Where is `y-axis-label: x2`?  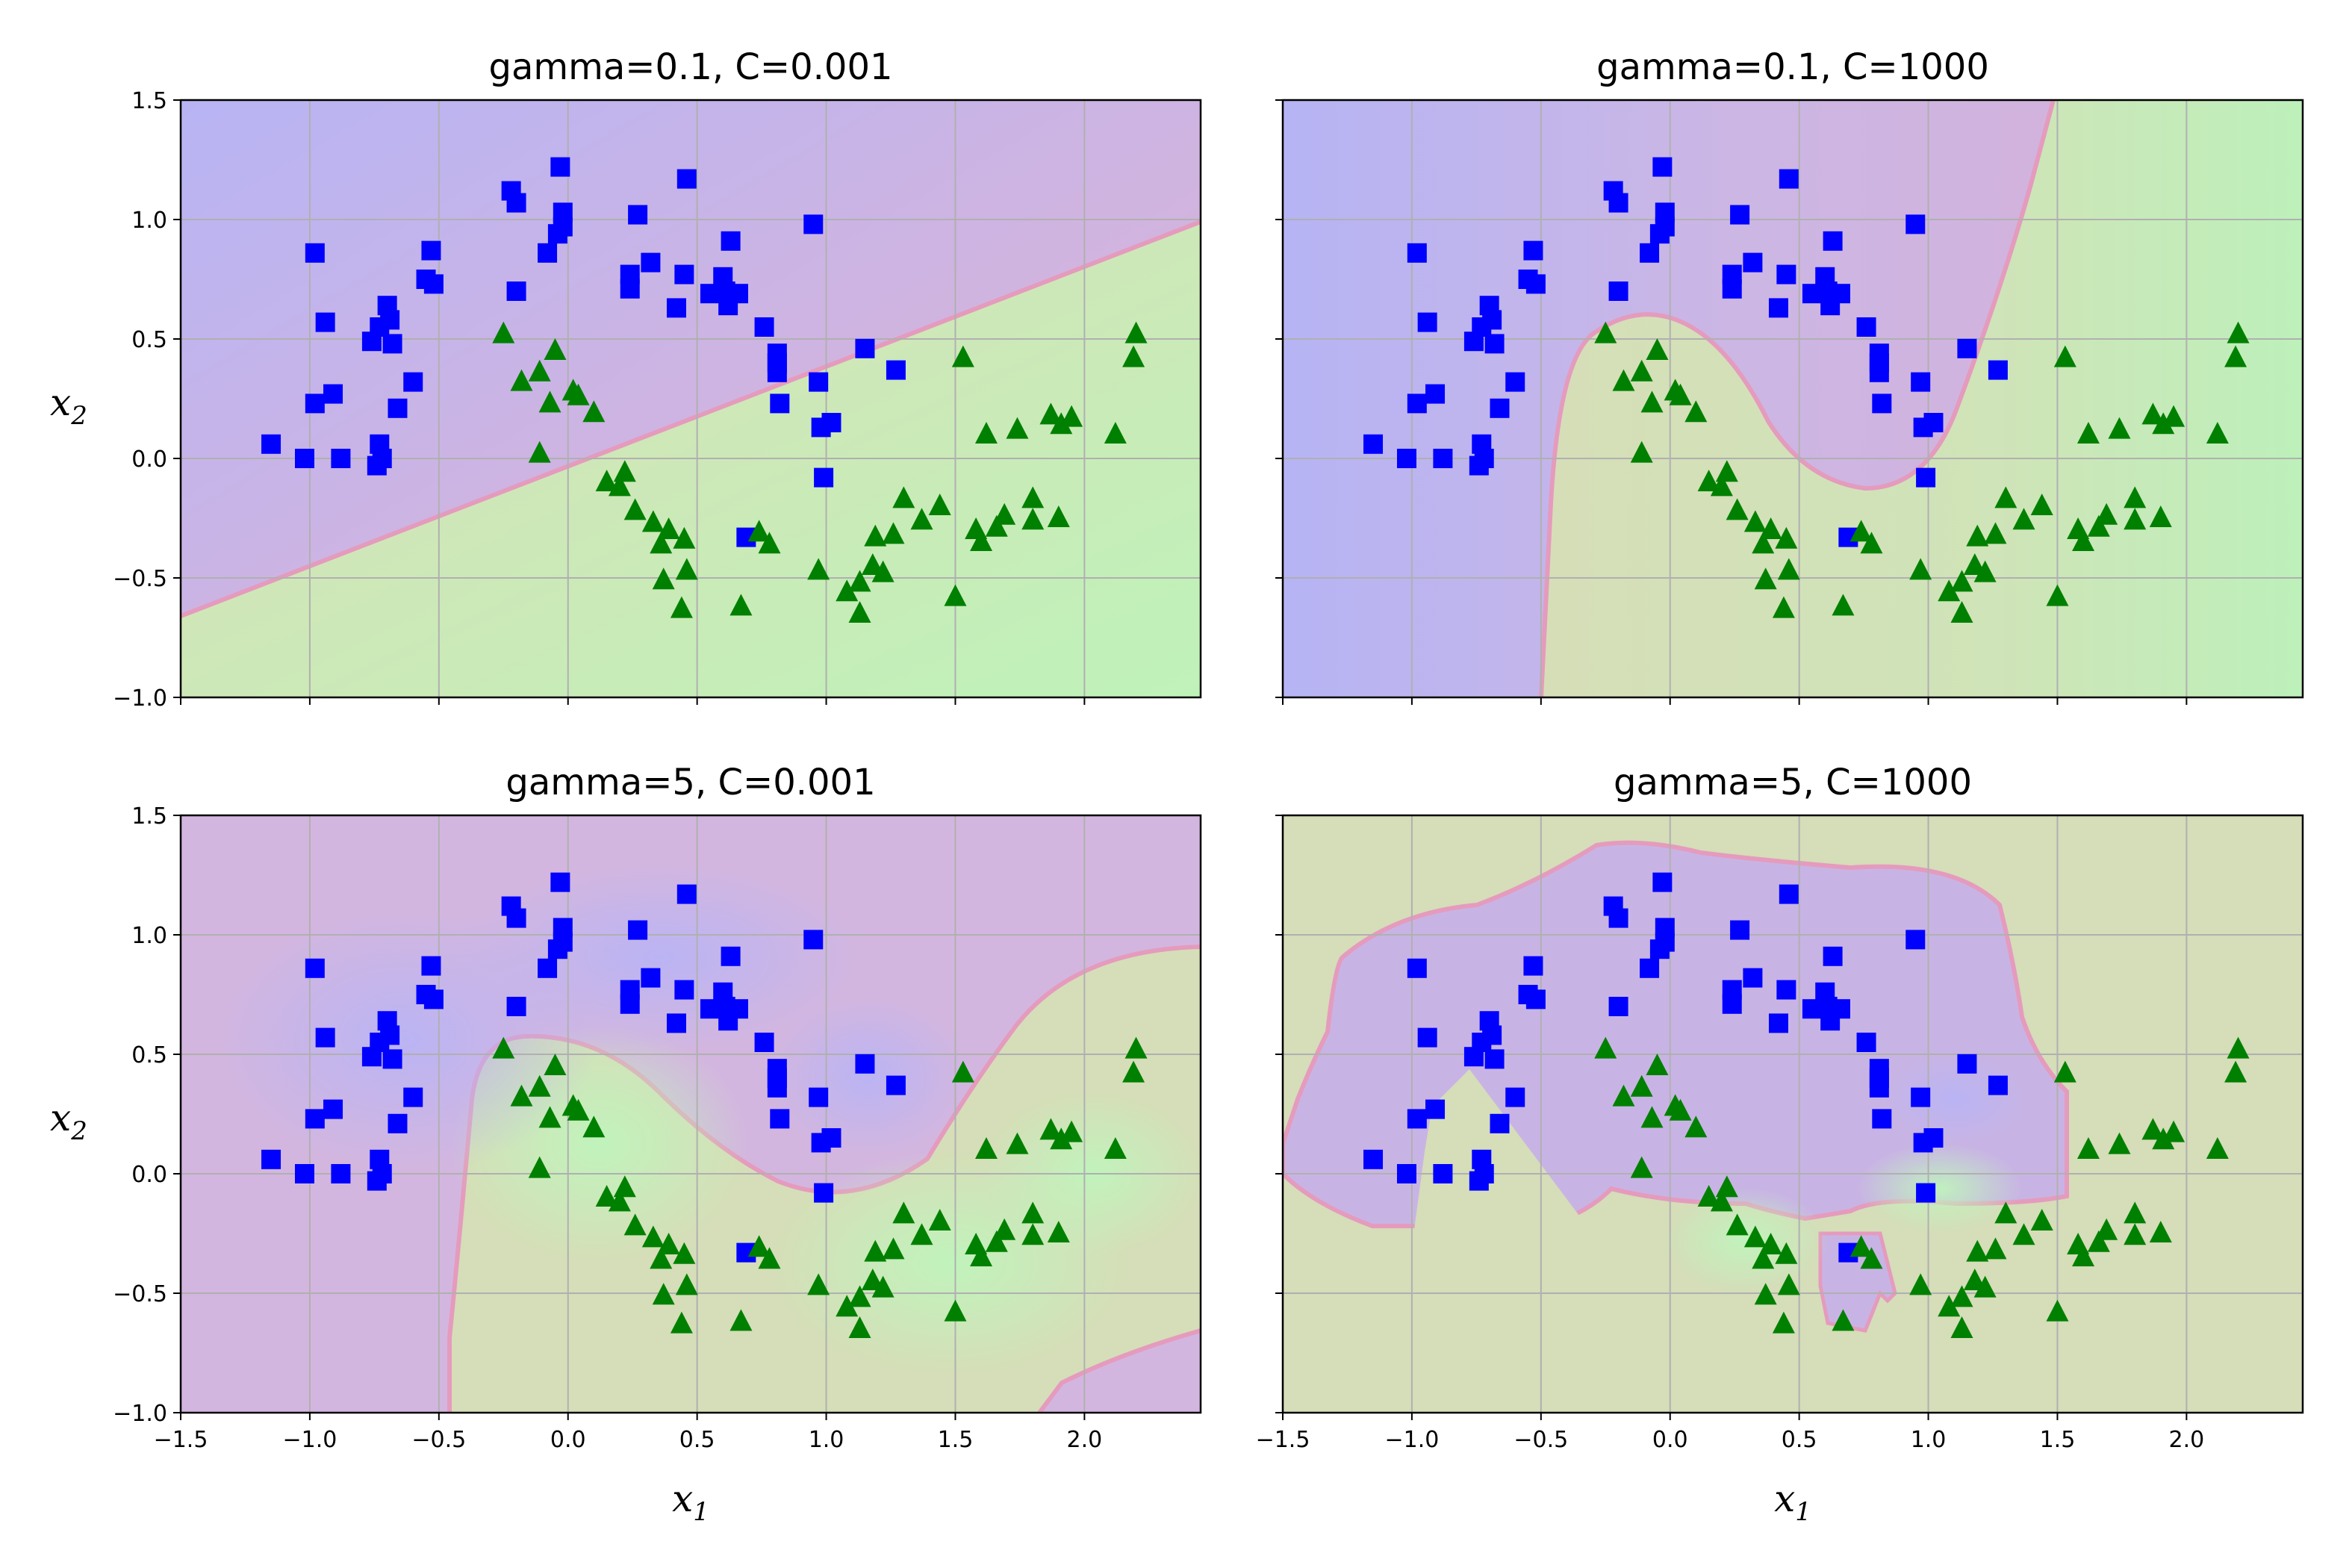
y-axis-label: x2 is located at coordinates (68, 406).